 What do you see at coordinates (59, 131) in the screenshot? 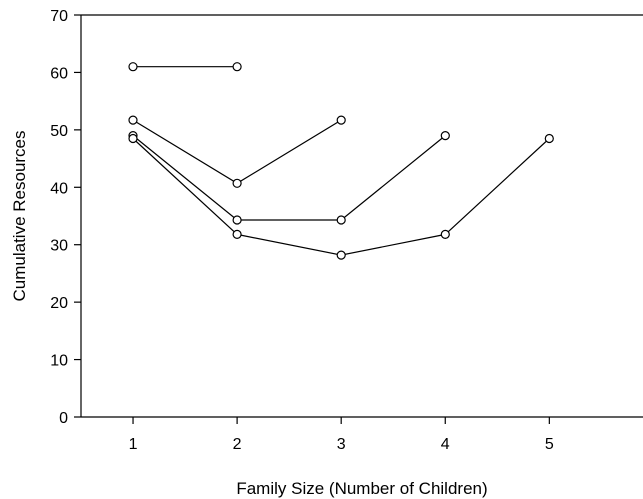
I see `y-tick-label: 50` at bounding box center [59, 131].